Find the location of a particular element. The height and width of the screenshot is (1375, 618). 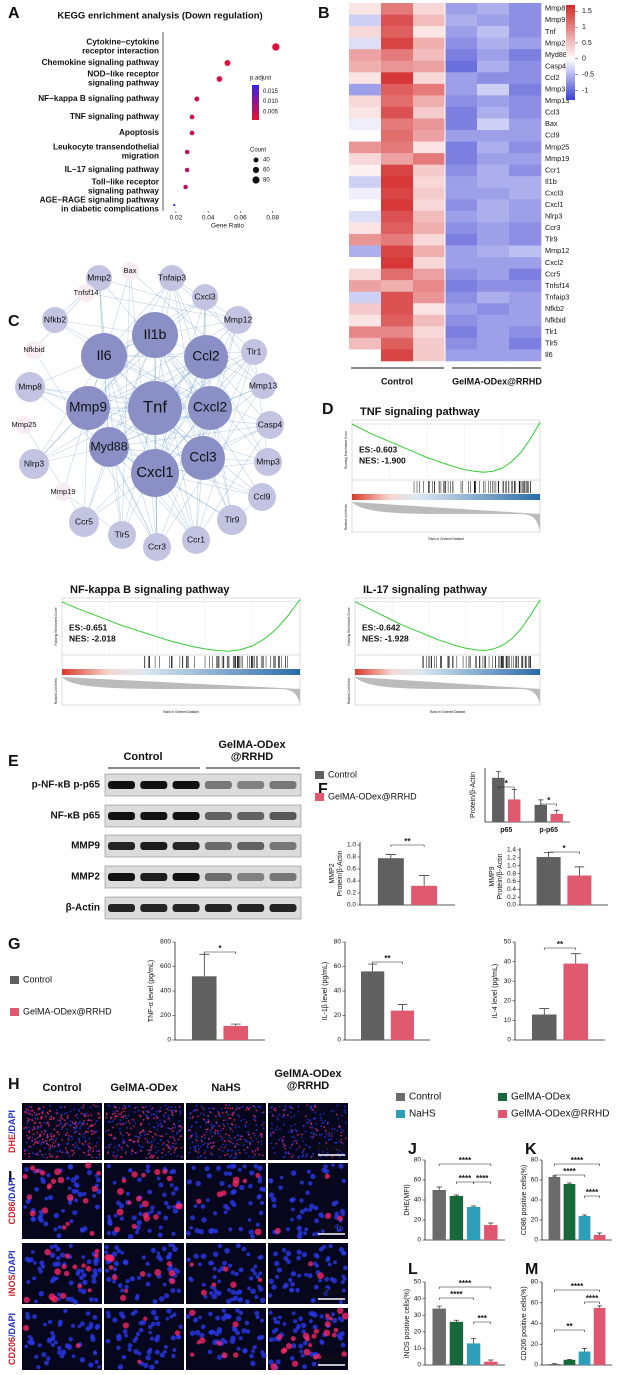

sig-label: ** is located at coordinates (407, 841).